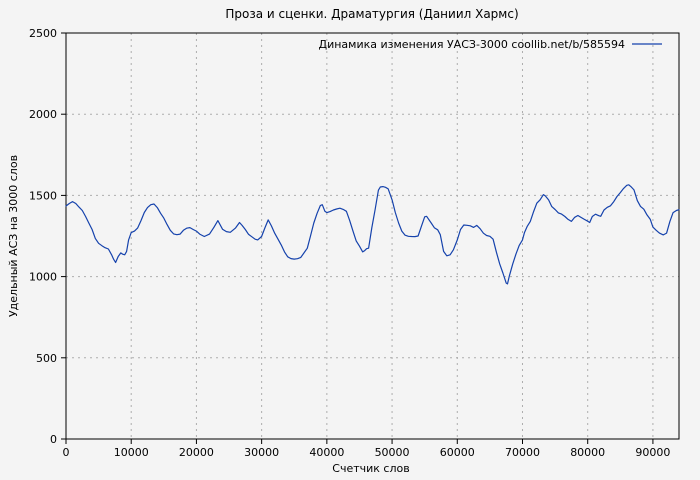 The image size is (700, 480). What do you see at coordinates (370, 468) in the screenshot?
I see `x-axis-label: Счетчик слов` at bounding box center [370, 468].